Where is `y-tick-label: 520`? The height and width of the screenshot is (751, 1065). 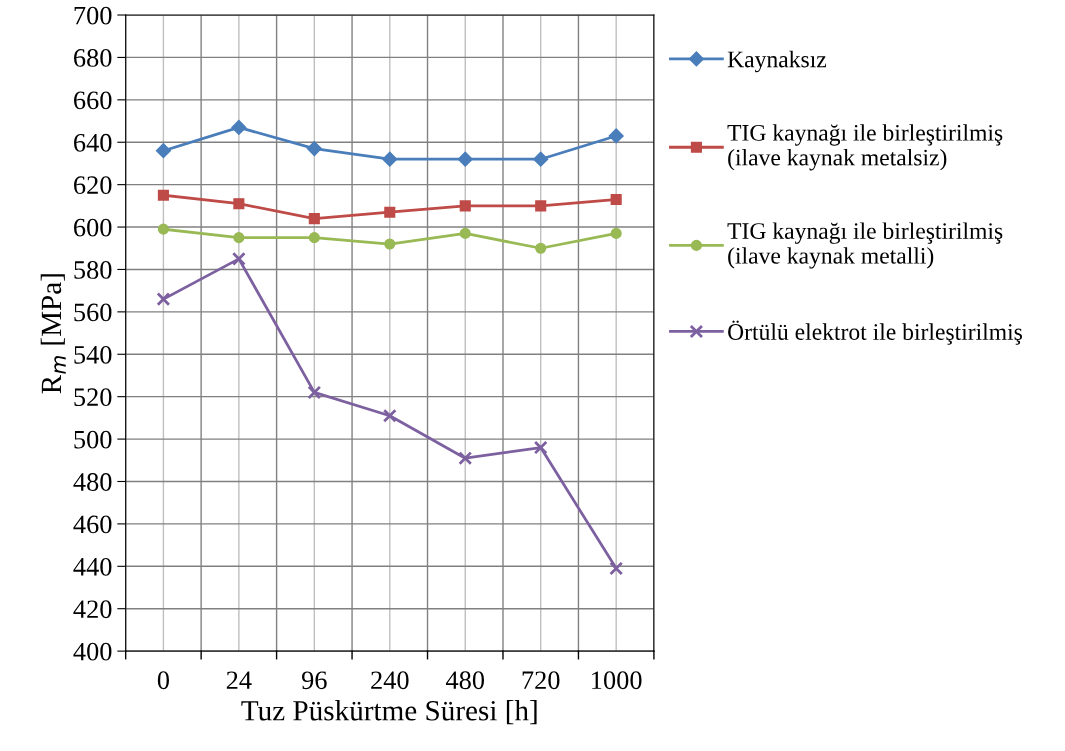
y-tick-label: 520 is located at coordinates (93, 397).